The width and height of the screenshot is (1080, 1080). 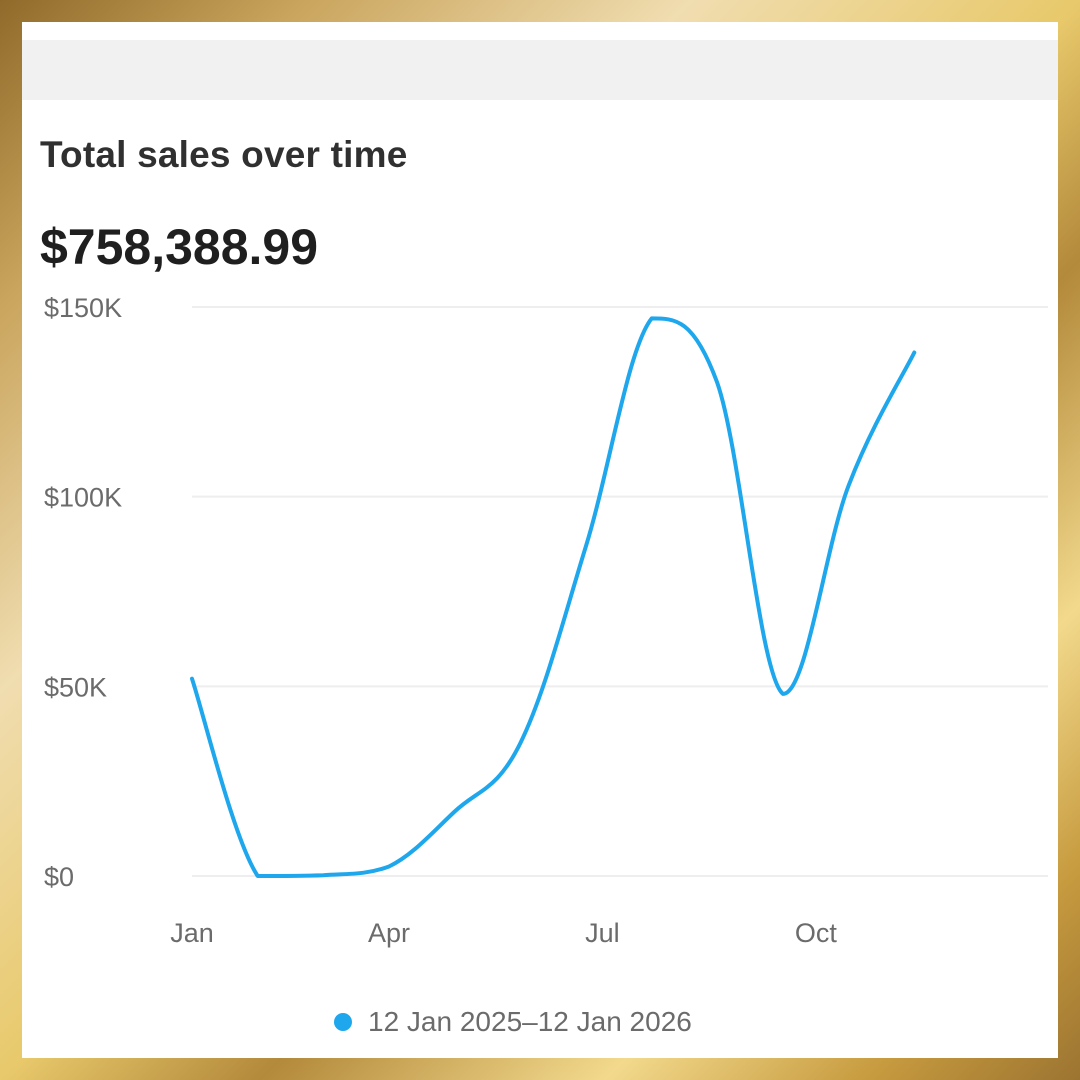 I want to click on y-axis: $0 $50K $100K $150K, so click(x=83, y=592).